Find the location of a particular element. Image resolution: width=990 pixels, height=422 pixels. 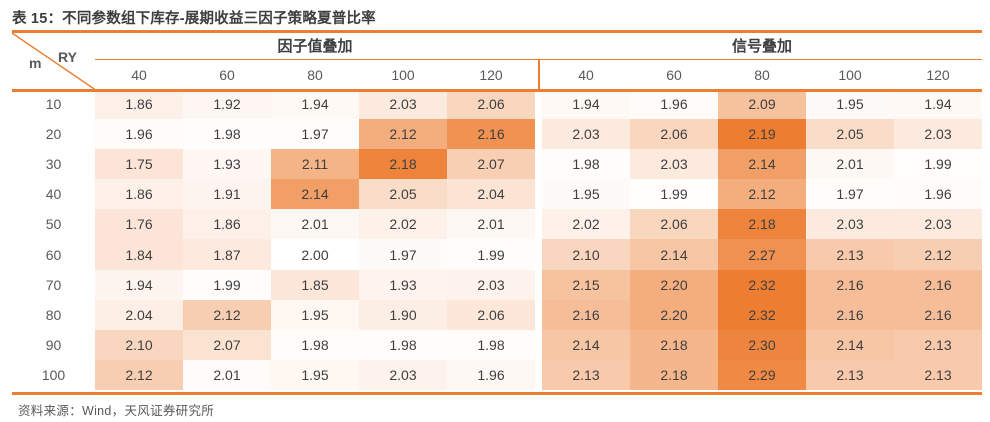

column-header: 120 is located at coordinates (491, 74).